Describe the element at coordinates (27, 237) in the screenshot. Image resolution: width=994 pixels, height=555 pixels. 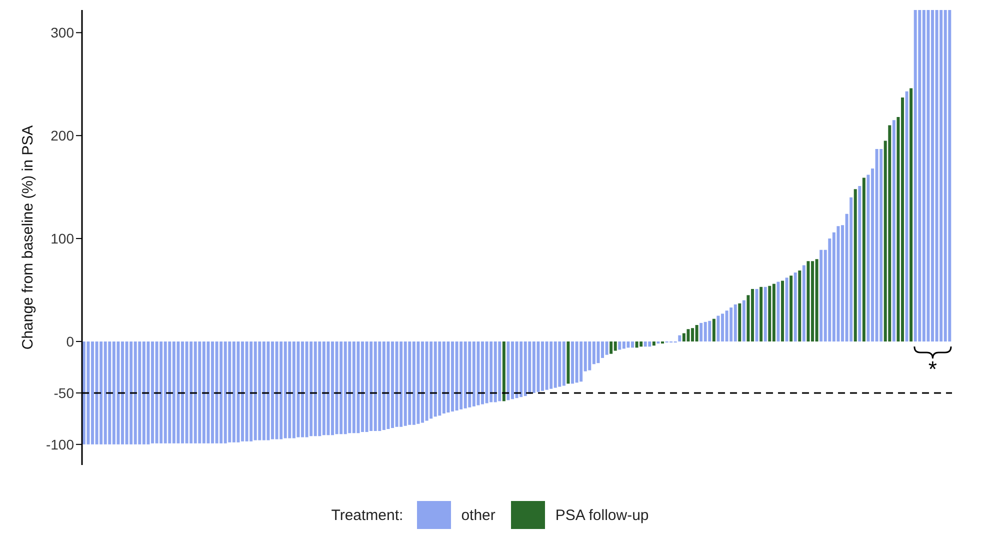
I see `y-axis-title: Change from baseline (%) in PSA` at that location.